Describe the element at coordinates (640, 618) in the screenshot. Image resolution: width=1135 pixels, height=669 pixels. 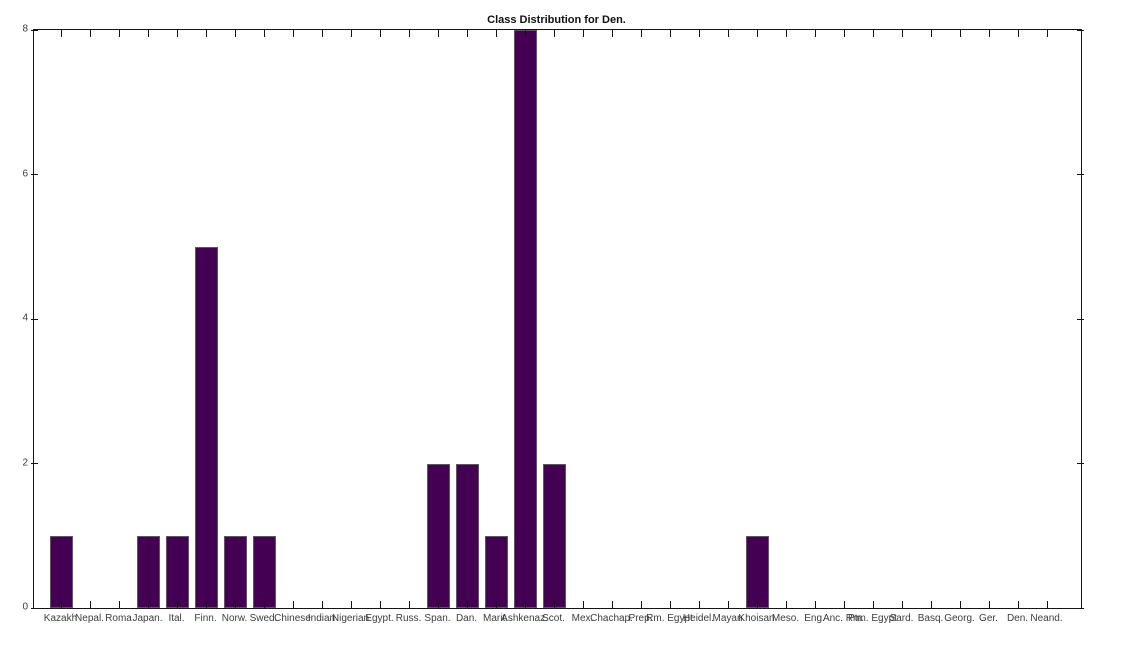
I see `x-tick-label-prep: Prep.` at that location.